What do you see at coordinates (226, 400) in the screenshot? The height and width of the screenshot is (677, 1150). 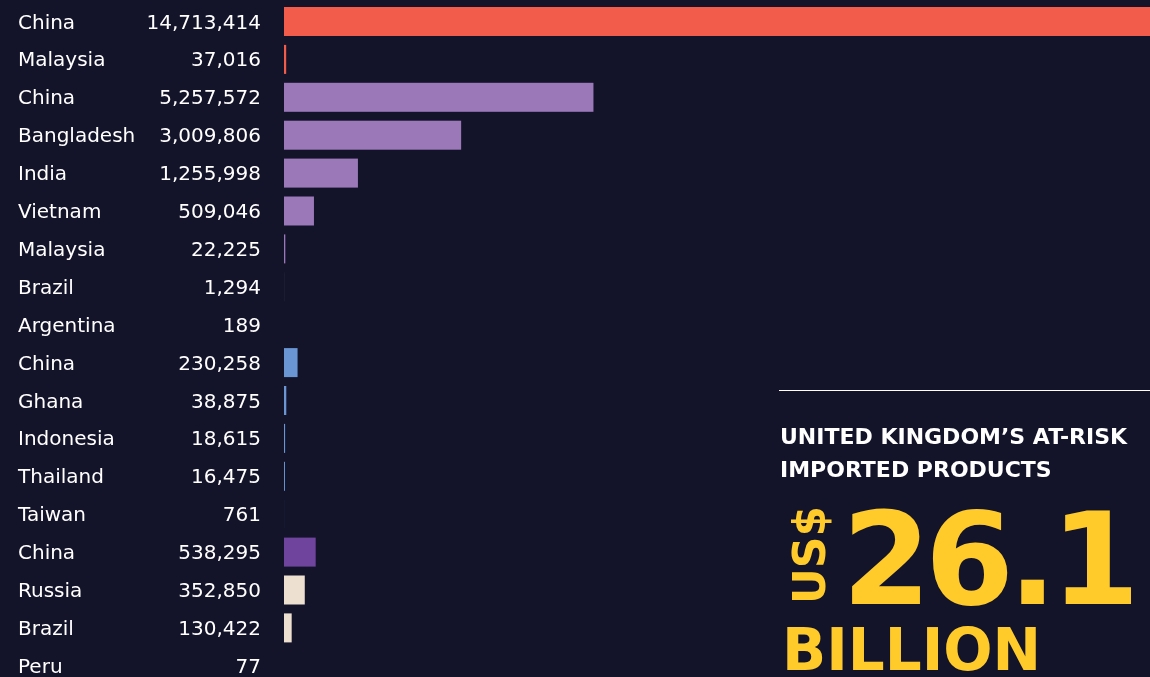 I see `data-label: 38,875` at bounding box center [226, 400].